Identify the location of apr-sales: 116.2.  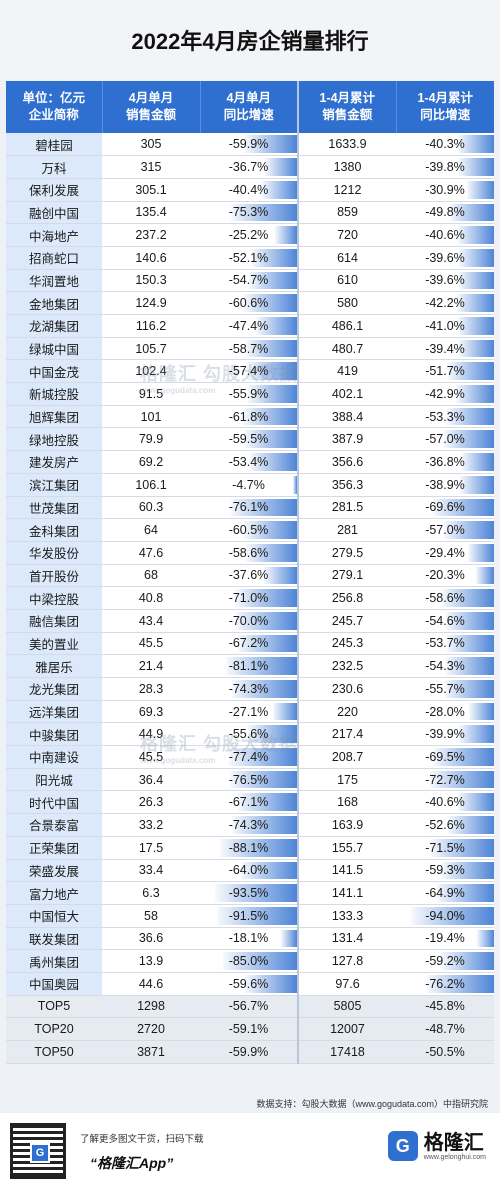
(151, 326).